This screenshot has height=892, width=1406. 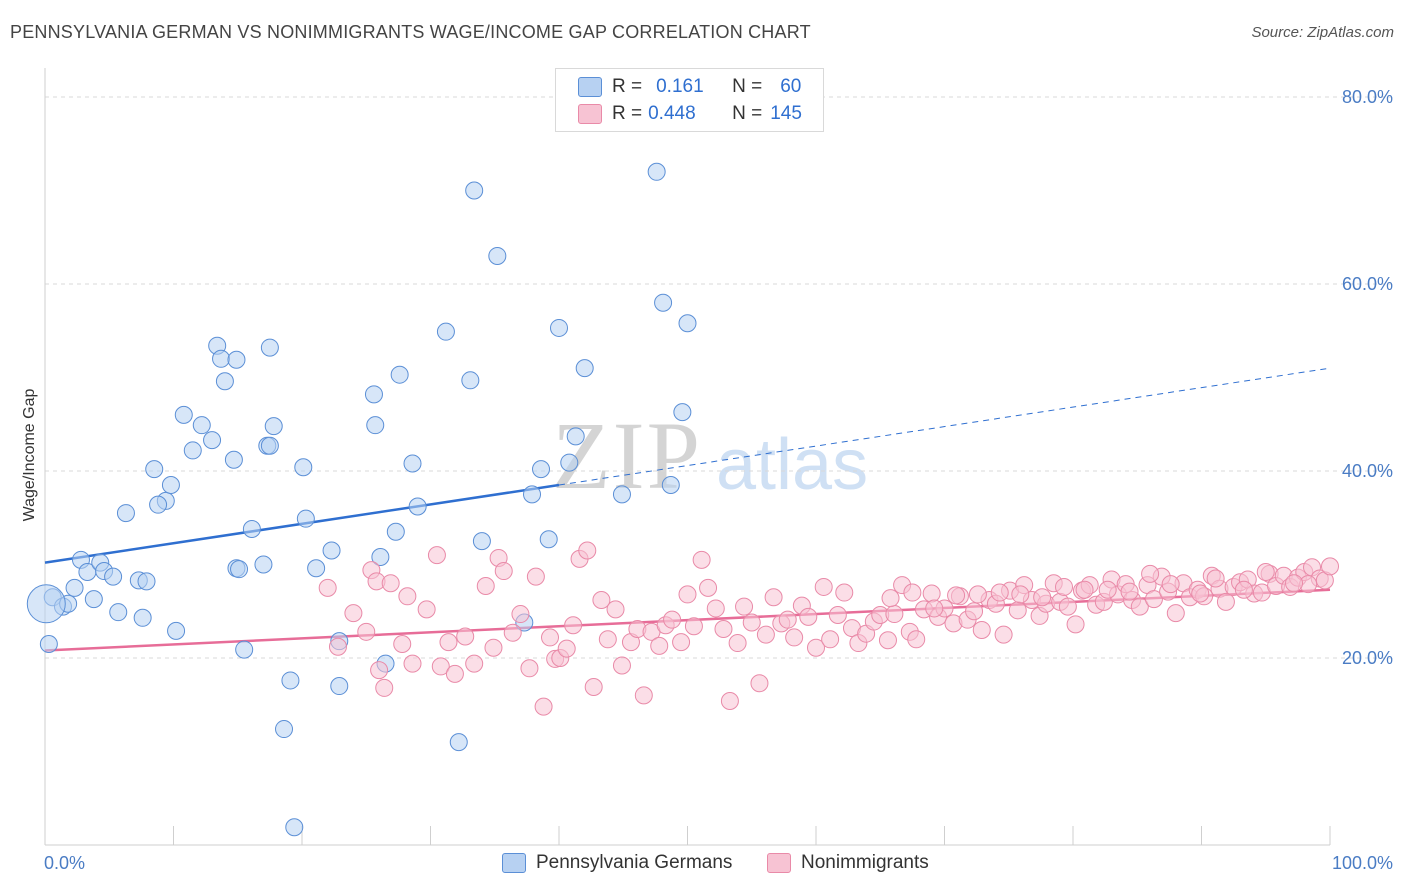 I want to click on source-label: Source: ZipAtlas.com, so click(x=1322, y=32).